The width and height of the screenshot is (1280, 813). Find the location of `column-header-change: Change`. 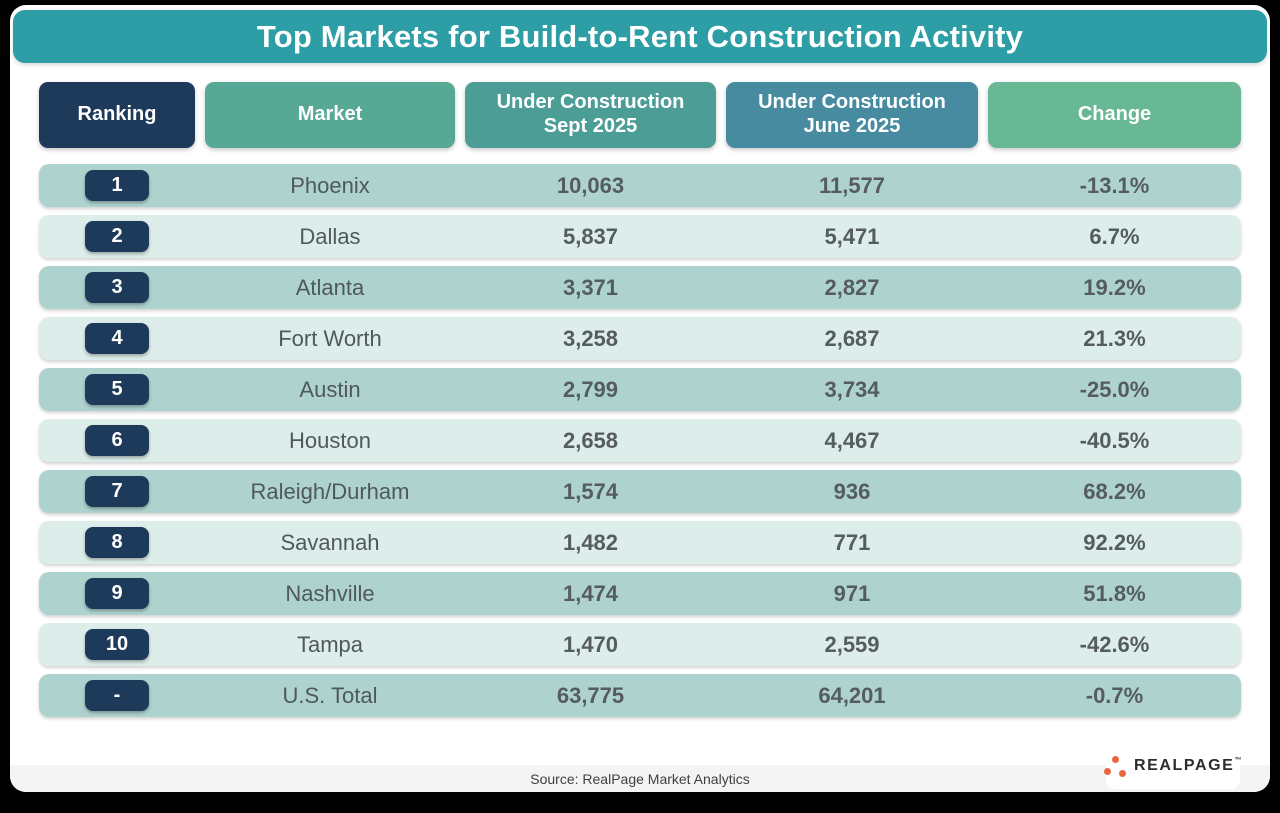

column-header-change: Change is located at coordinates (1114, 115).